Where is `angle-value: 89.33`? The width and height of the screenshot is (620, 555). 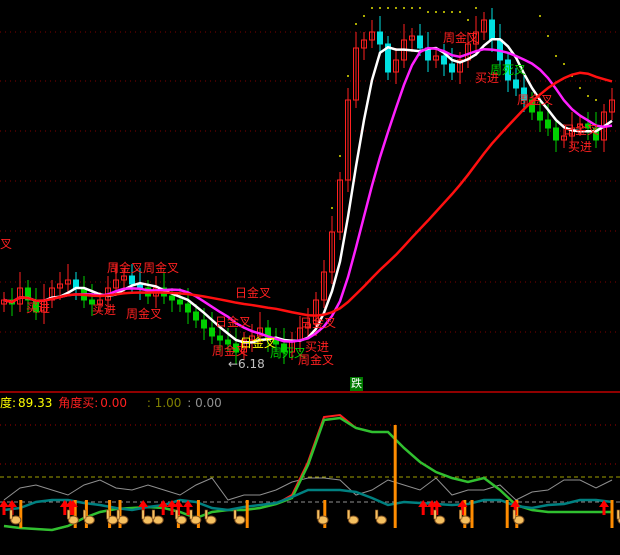 angle-value: 89.33 is located at coordinates (35, 403).